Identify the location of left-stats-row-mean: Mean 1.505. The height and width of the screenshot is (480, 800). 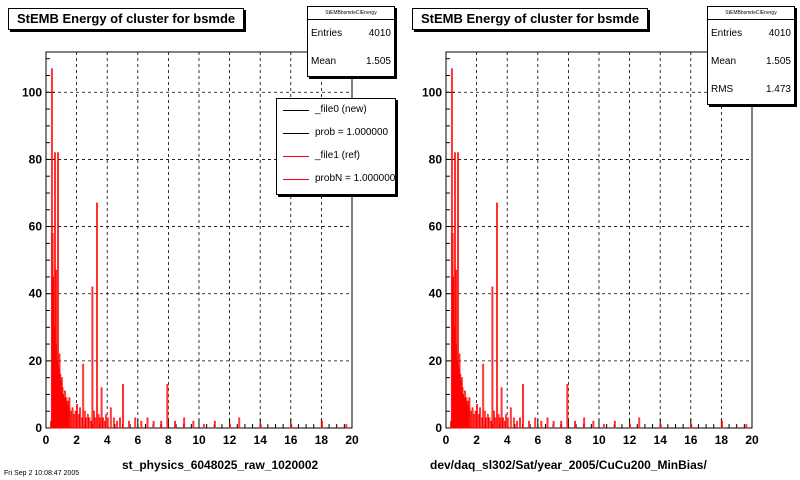
(351, 62).